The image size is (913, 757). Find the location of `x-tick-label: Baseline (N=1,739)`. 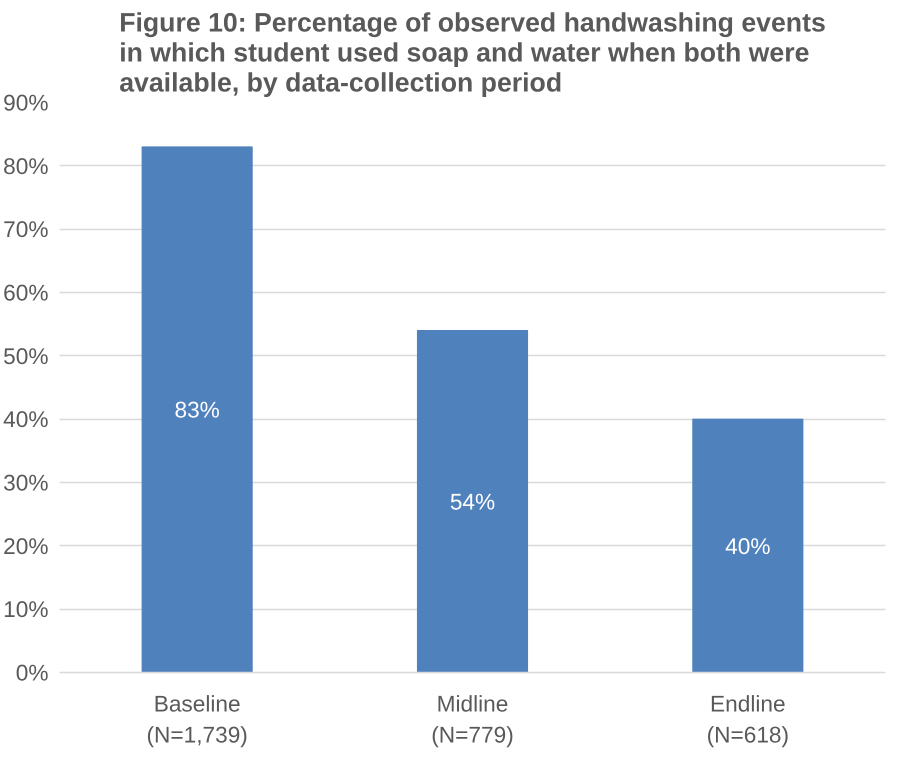

x-tick-label: Baseline (N=1,739) is located at coordinates (197, 719).